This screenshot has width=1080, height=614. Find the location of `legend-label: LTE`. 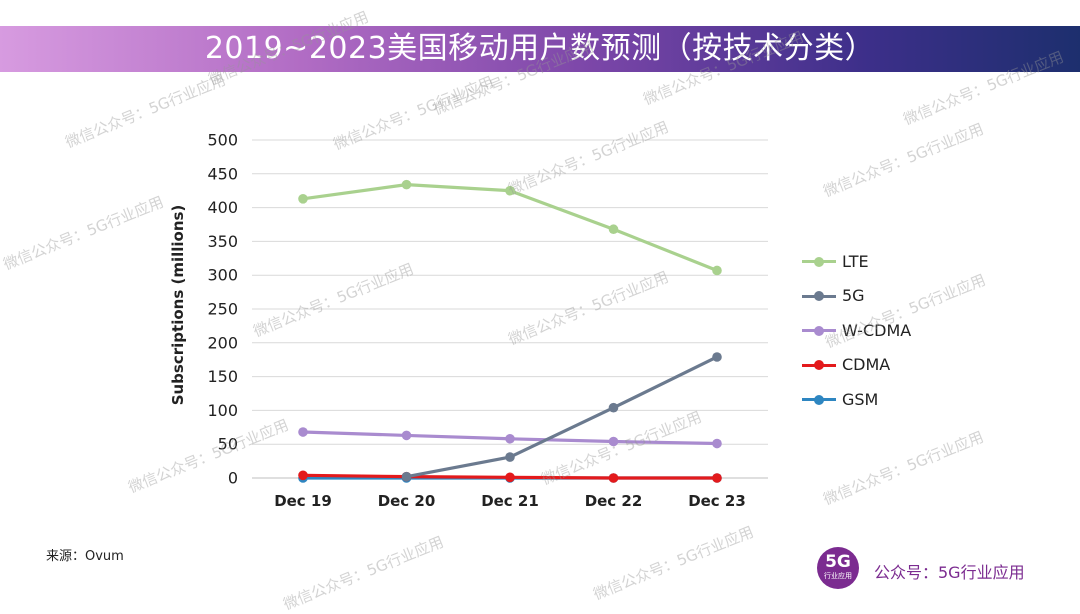

legend-label: LTE is located at coordinates (855, 261).